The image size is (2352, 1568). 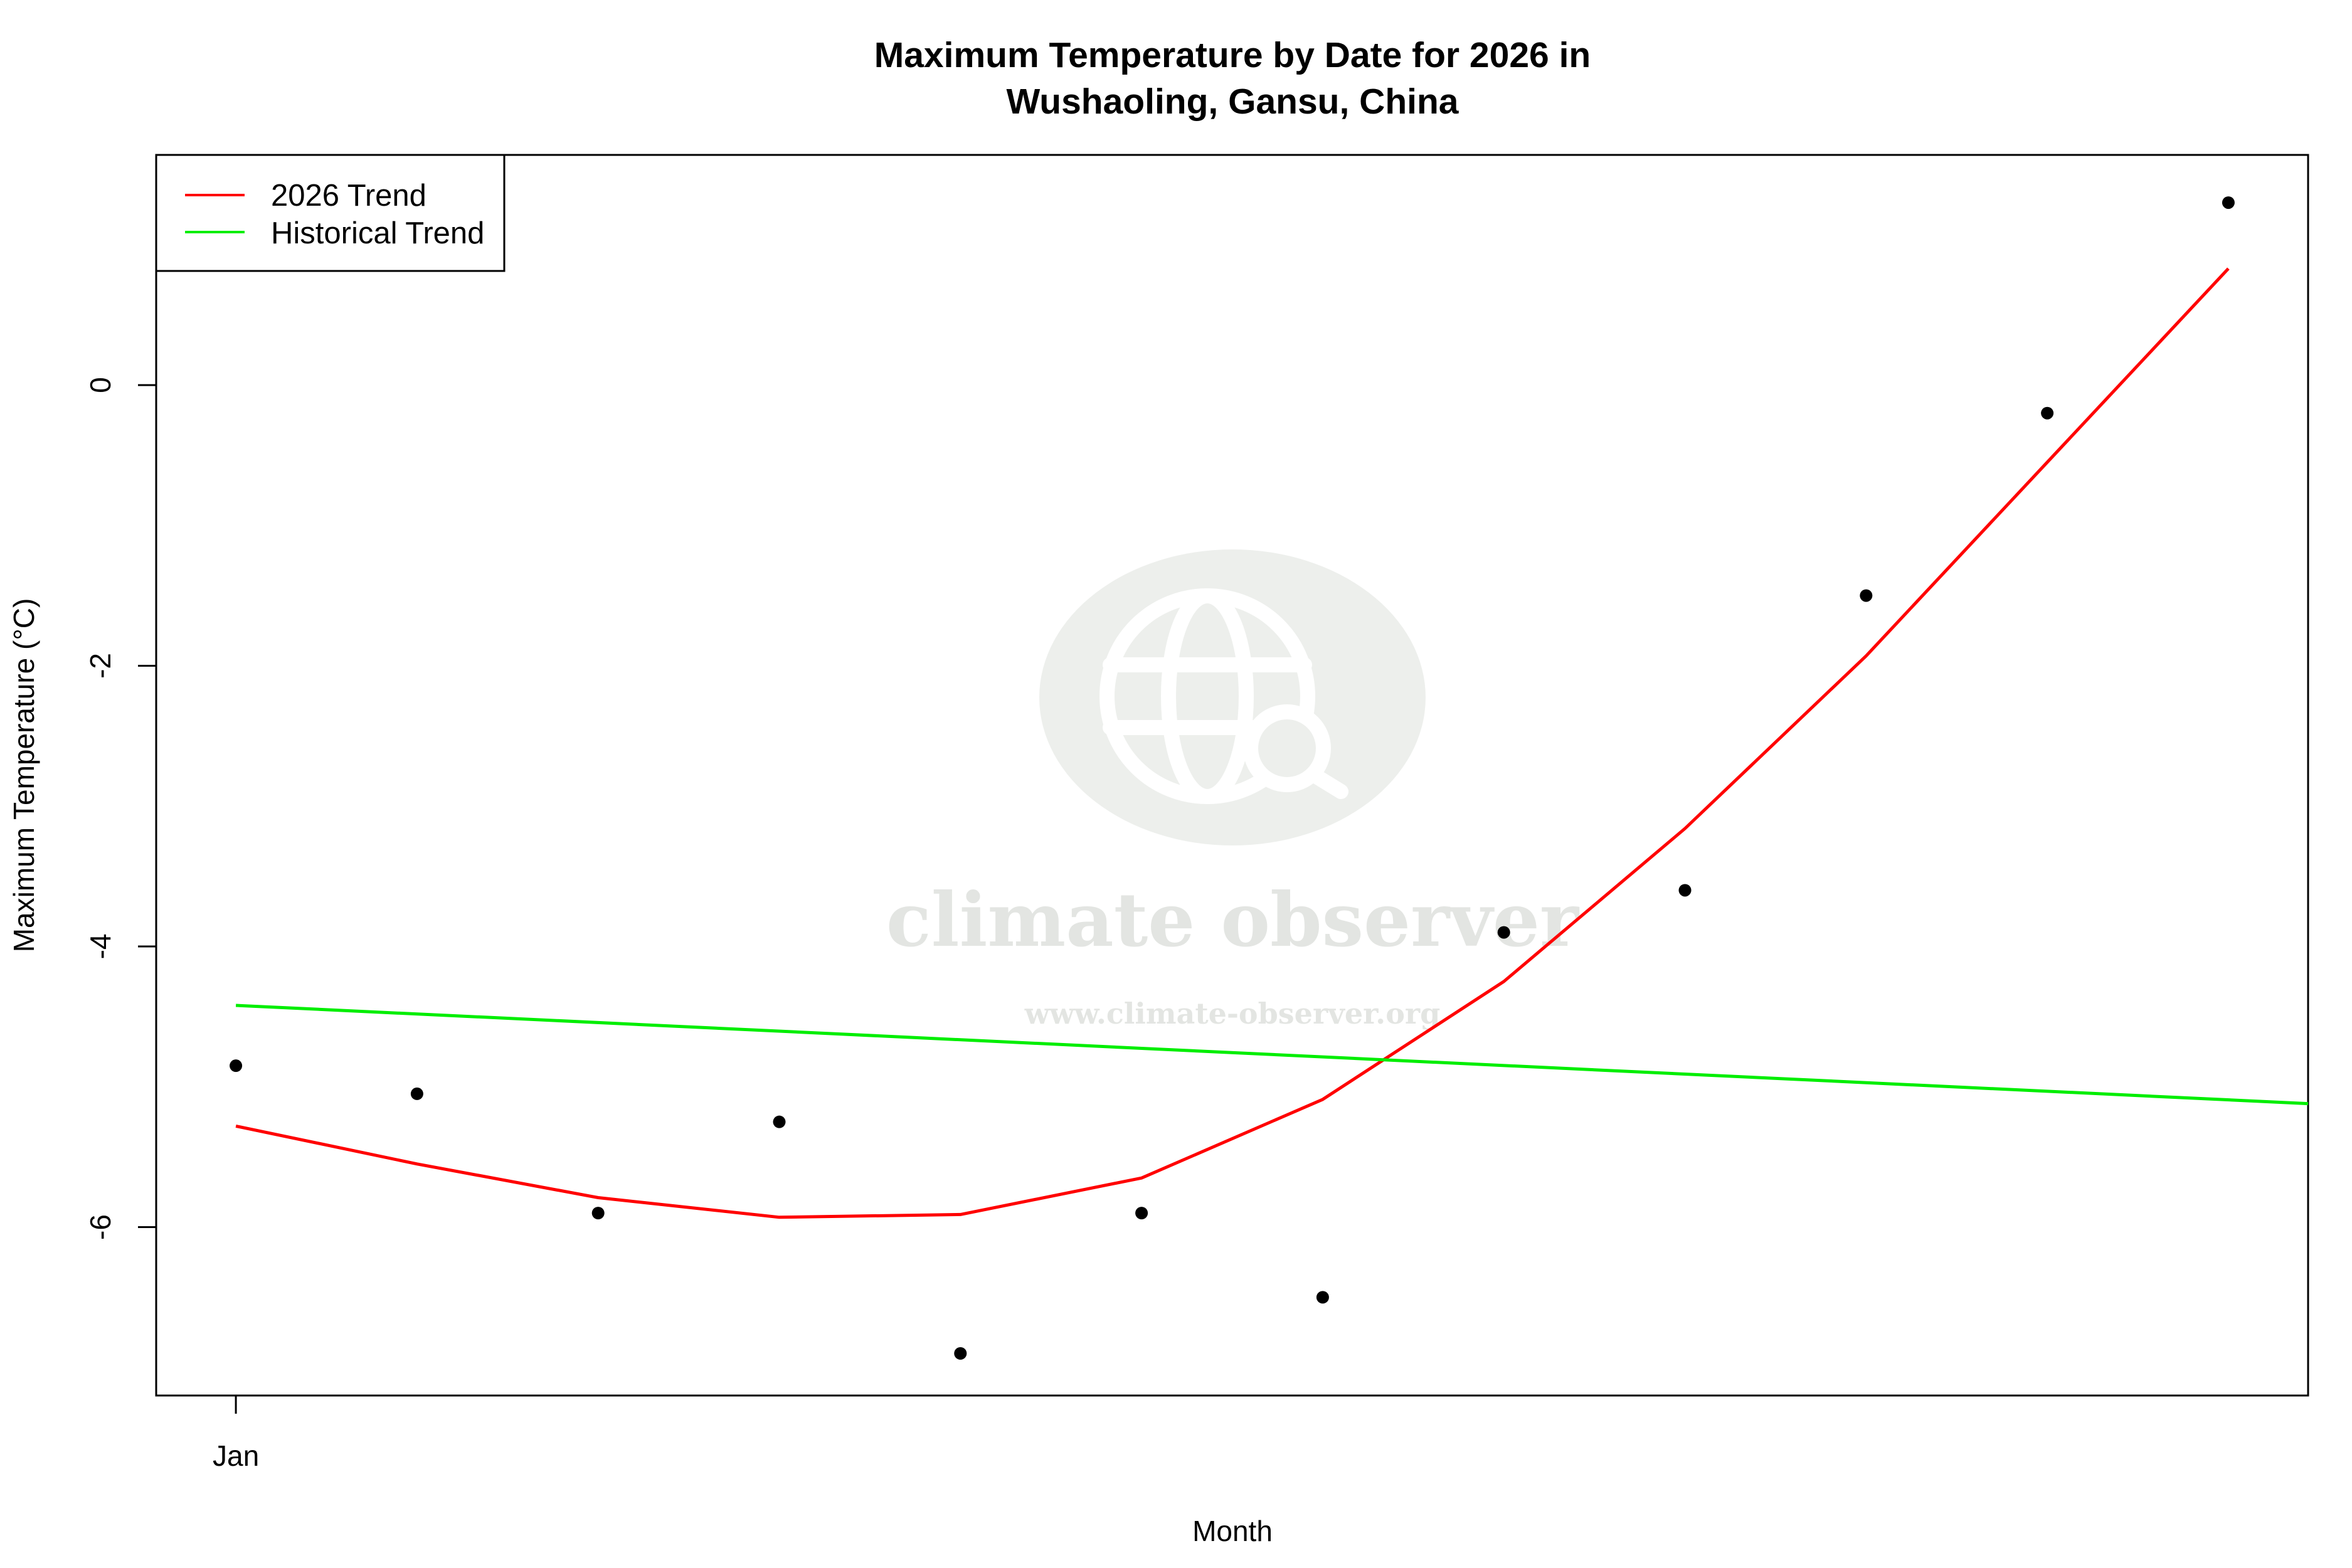 What do you see at coordinates (1233, 919) in the screenshot?
I see `watermark-name: climate observer` at bounding box center [1233, 919].